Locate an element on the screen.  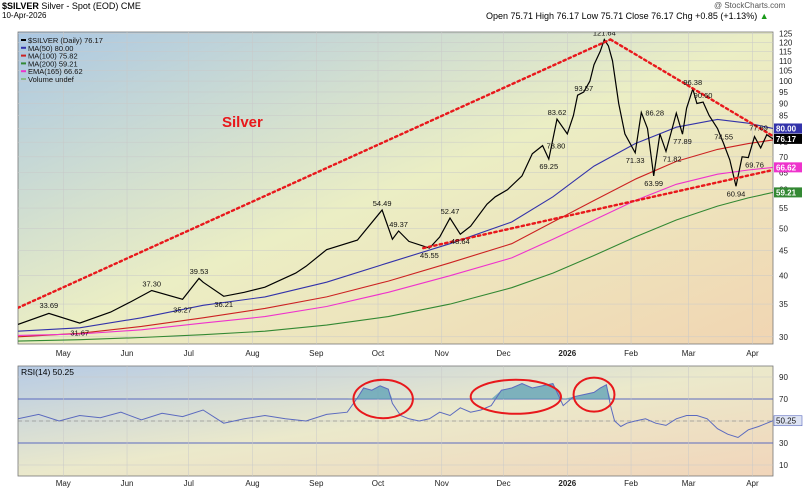
legend-label: $SILVER (Daily) 76.17 is located at coordinates (65, 40).